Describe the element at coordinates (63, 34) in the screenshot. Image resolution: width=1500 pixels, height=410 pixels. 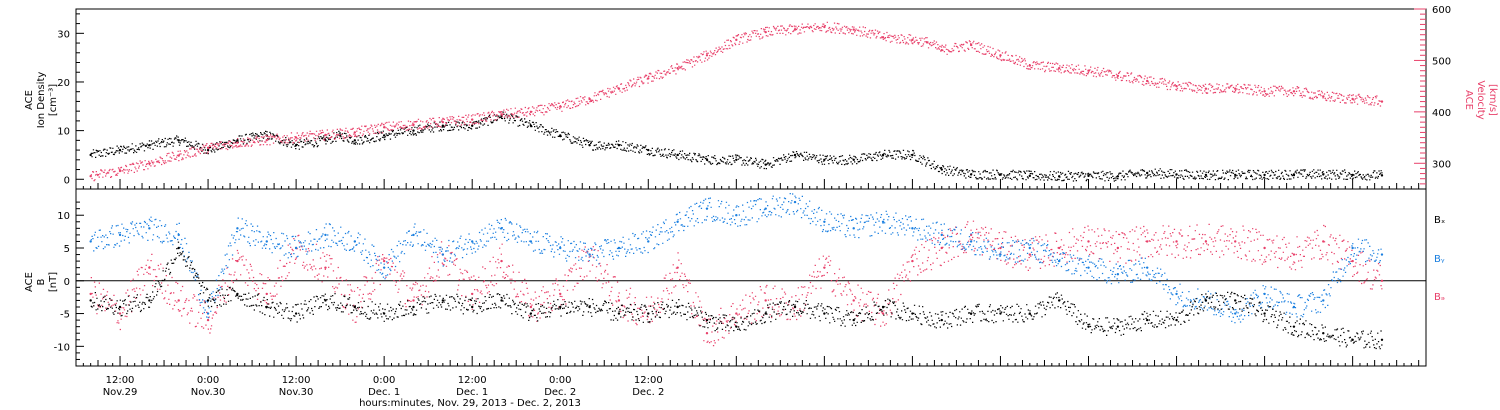
I see `top-left-tick-label: 30` at that location.